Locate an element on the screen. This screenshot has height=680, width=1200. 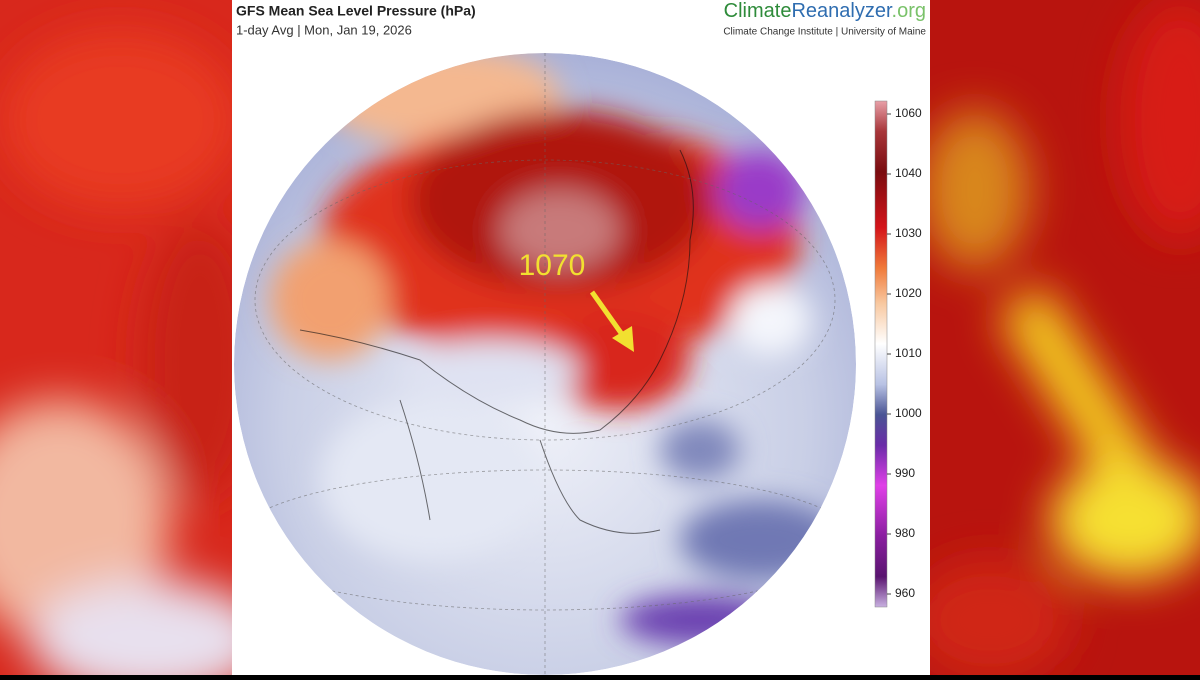
colorbar-tick-label: 980 is located at coordinates (905, 533).